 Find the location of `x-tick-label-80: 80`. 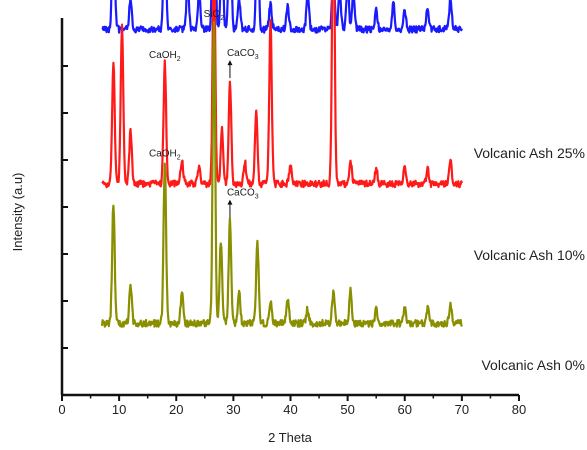

x-tick-label-80: 80 is located at coordinates (519, 409).